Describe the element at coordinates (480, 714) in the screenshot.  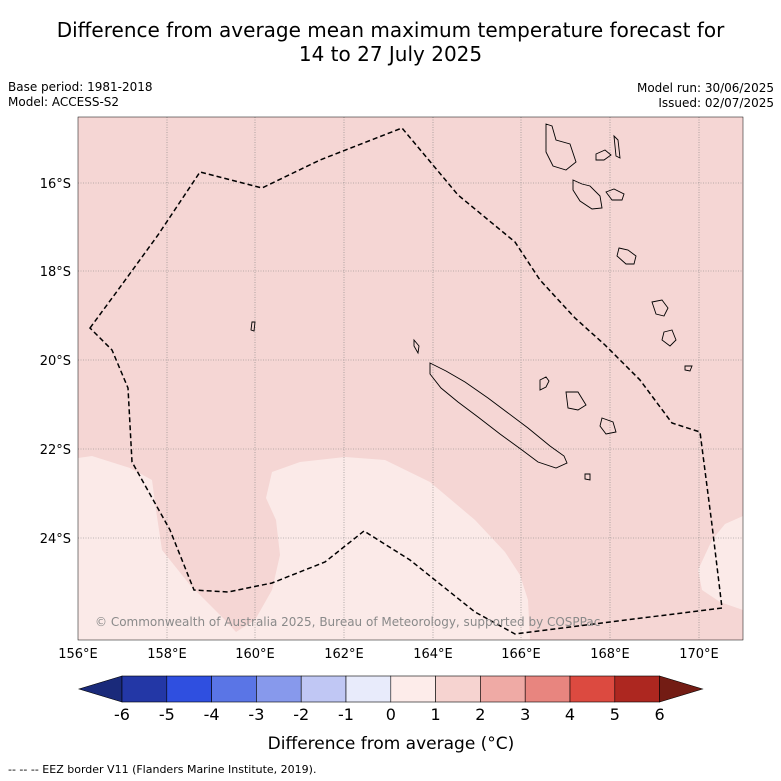
I see `colorbar-tick-label: 2` at that location.